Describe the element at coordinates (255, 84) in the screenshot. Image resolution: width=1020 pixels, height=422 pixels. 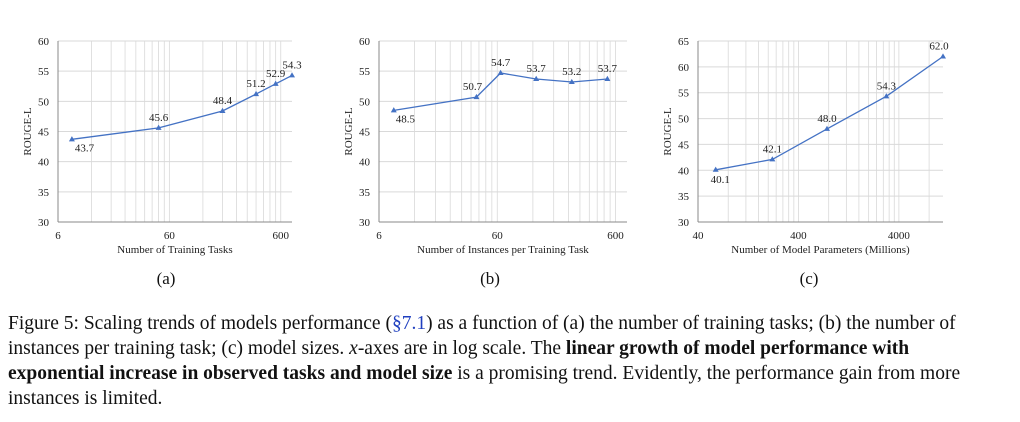
I see `data-label: 51.2` at that location.